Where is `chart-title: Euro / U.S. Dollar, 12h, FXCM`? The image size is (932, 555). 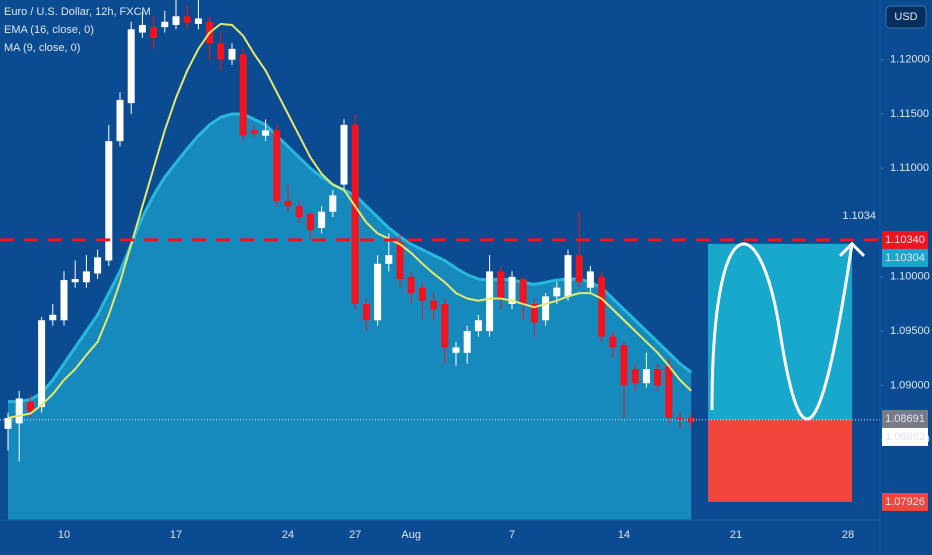
chart-title: Euro / U.S. Dollar, 12h, FXCM is located at coordinates (77, 12).